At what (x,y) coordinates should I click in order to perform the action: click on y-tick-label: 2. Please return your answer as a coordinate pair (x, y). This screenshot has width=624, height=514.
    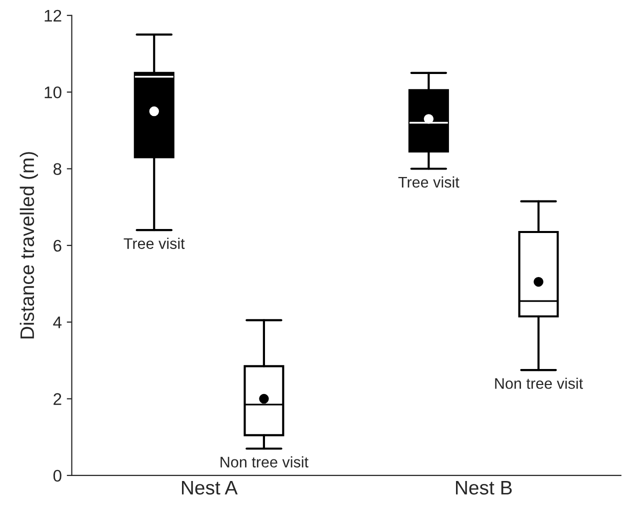
    Looking at the image, I should click on (58, 399).